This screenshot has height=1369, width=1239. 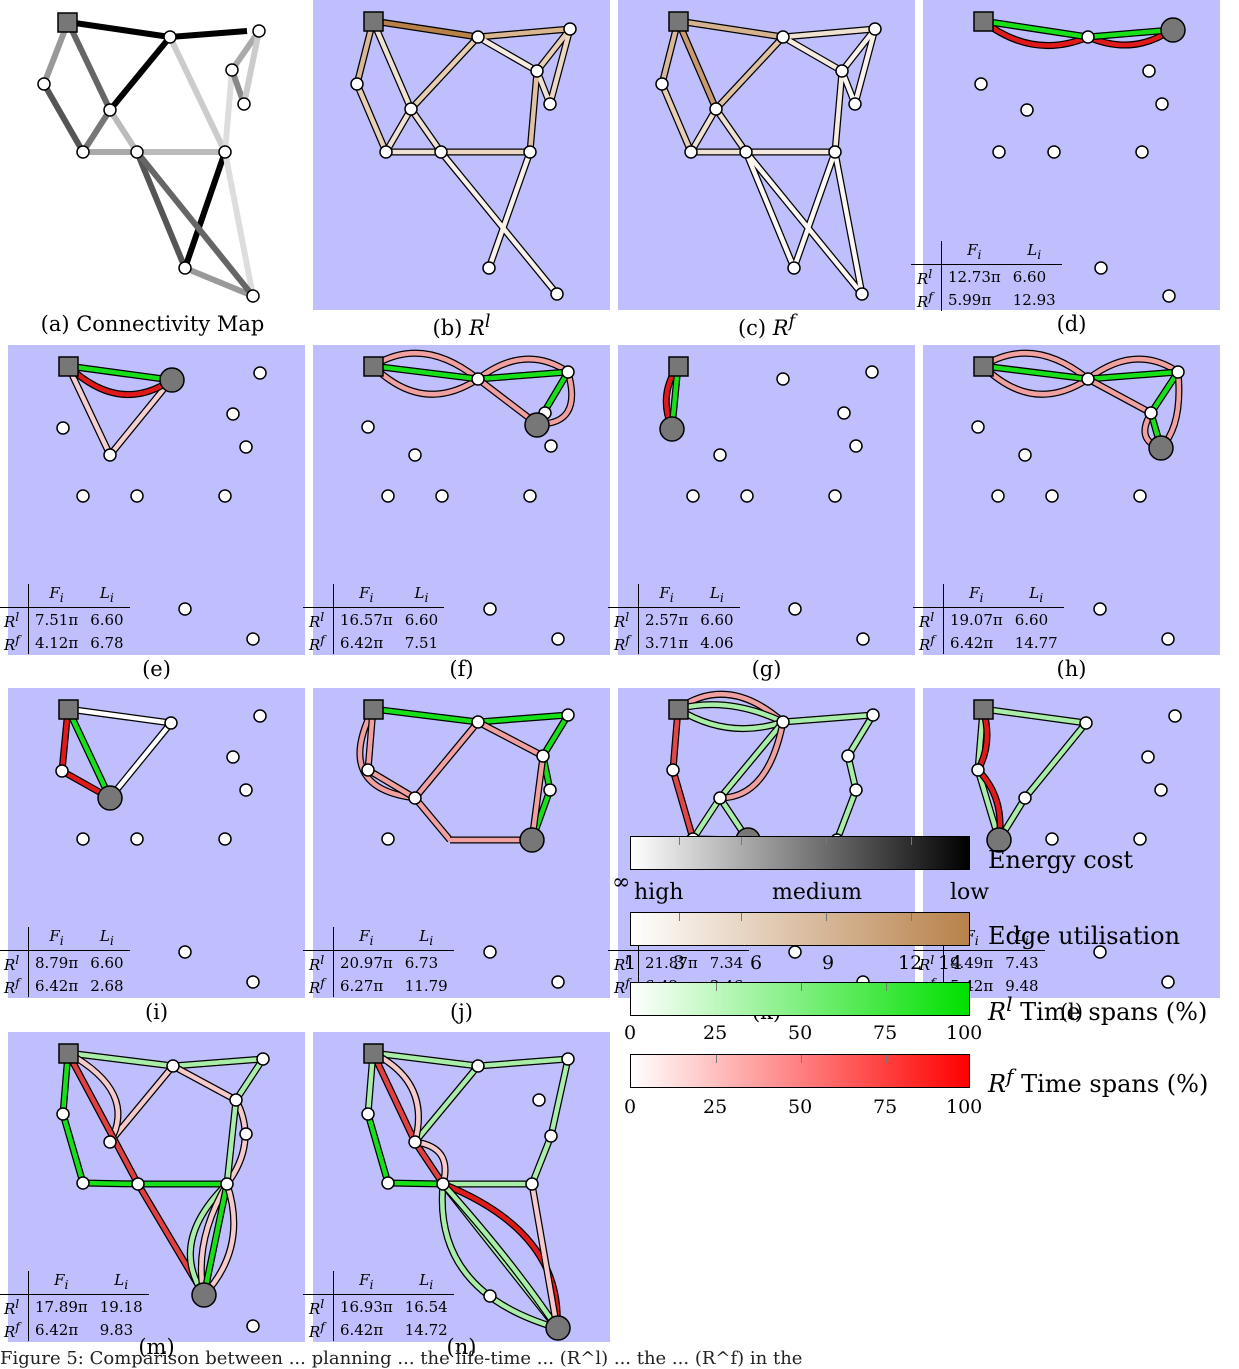 I want to click on panel-j: Fi Li Rl 20.97π 6.73 Rf 6.27π 11.79 (j), so click(x=456, y=856).